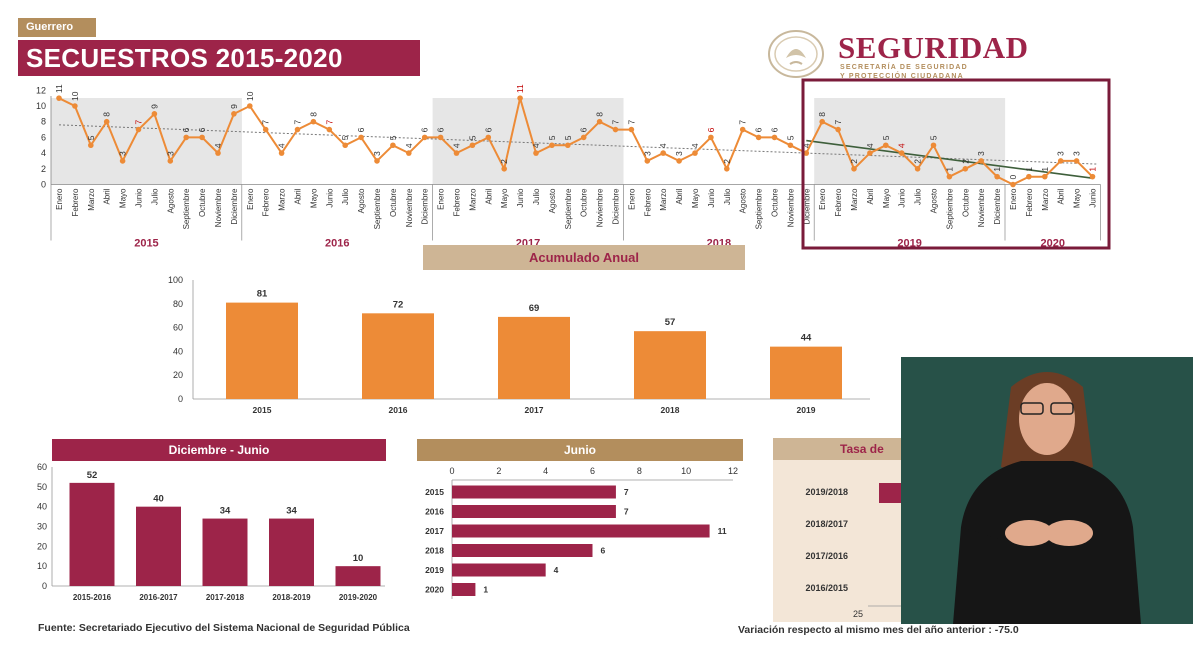  Describe the element at coordinates (826, 524) in the screenshot. I see `y-tick-label: 2018/2017` at that location.